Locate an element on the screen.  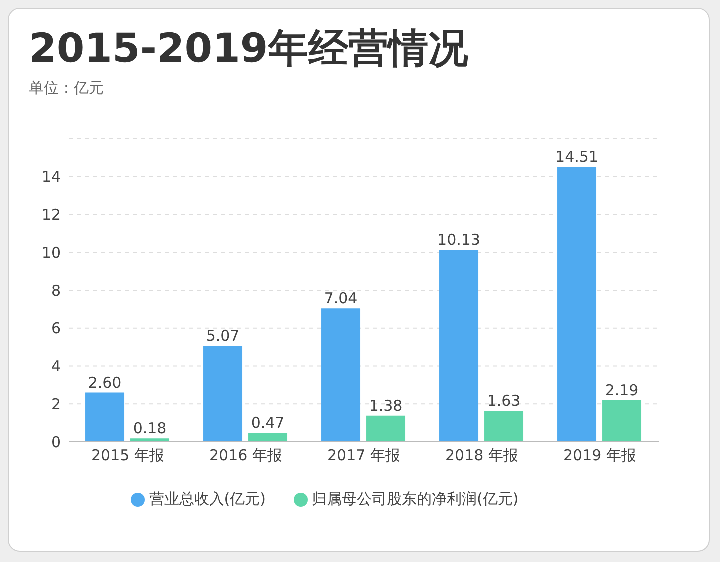
chart-title: 2015-2019年经营情况 is located at coordinates (248, 49).